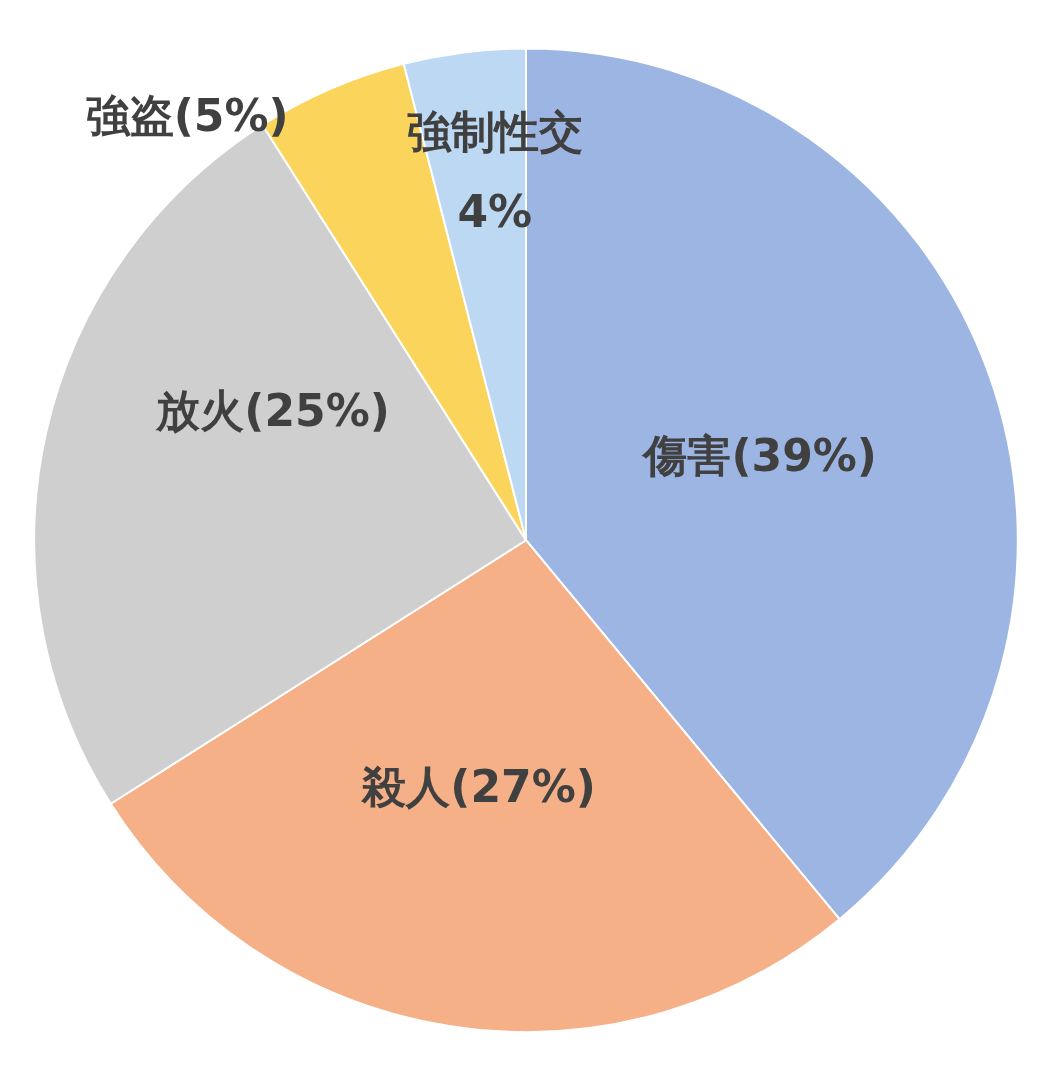 The image size is (1052, 1074). What do you see at coordinates (187, 116) in the screenshot?
I see `slice-label: 強盗(5%)` at bounding box center [187, 116].